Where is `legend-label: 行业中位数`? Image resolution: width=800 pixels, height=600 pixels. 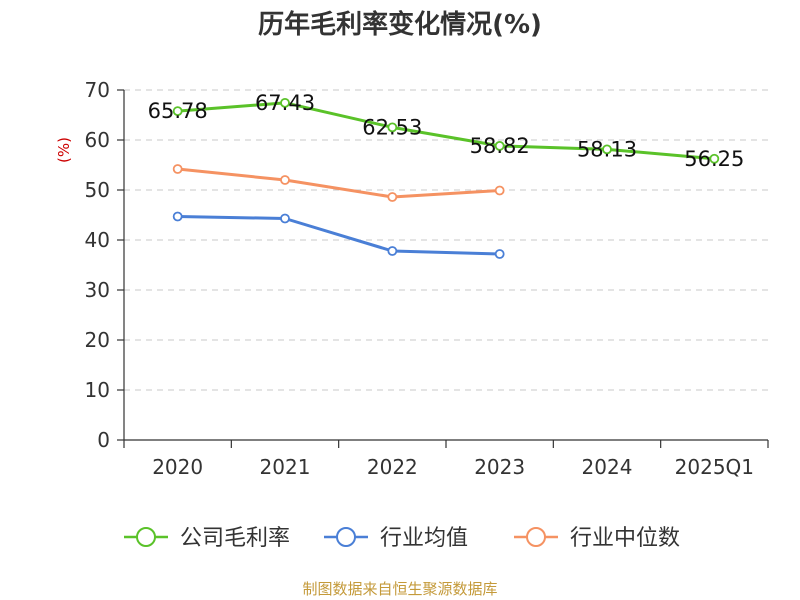
legend-label: 行业中位数 is located at coordinates (625, 538).